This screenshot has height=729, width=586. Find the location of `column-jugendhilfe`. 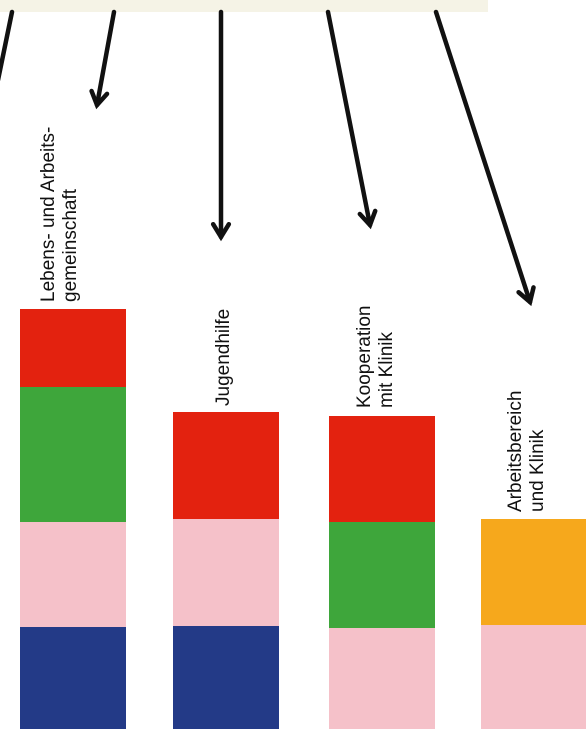

column-jugendhilfe is located at coordinates (226, 570).